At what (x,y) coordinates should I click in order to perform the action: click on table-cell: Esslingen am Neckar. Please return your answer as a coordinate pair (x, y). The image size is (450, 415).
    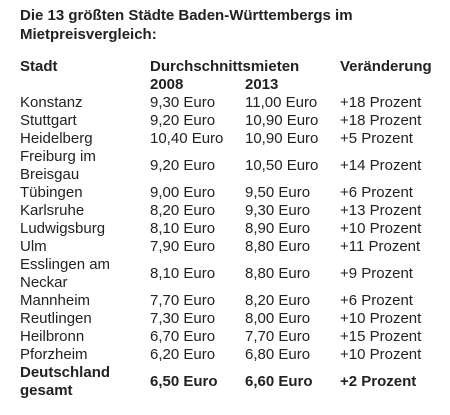
    Looking at the image, I should click on (65, 273).